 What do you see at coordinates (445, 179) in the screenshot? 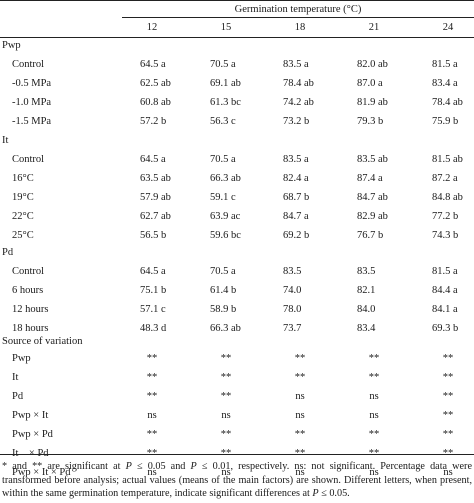
I see `table-cell: 87.2 a` at bounding box center [445, 179].